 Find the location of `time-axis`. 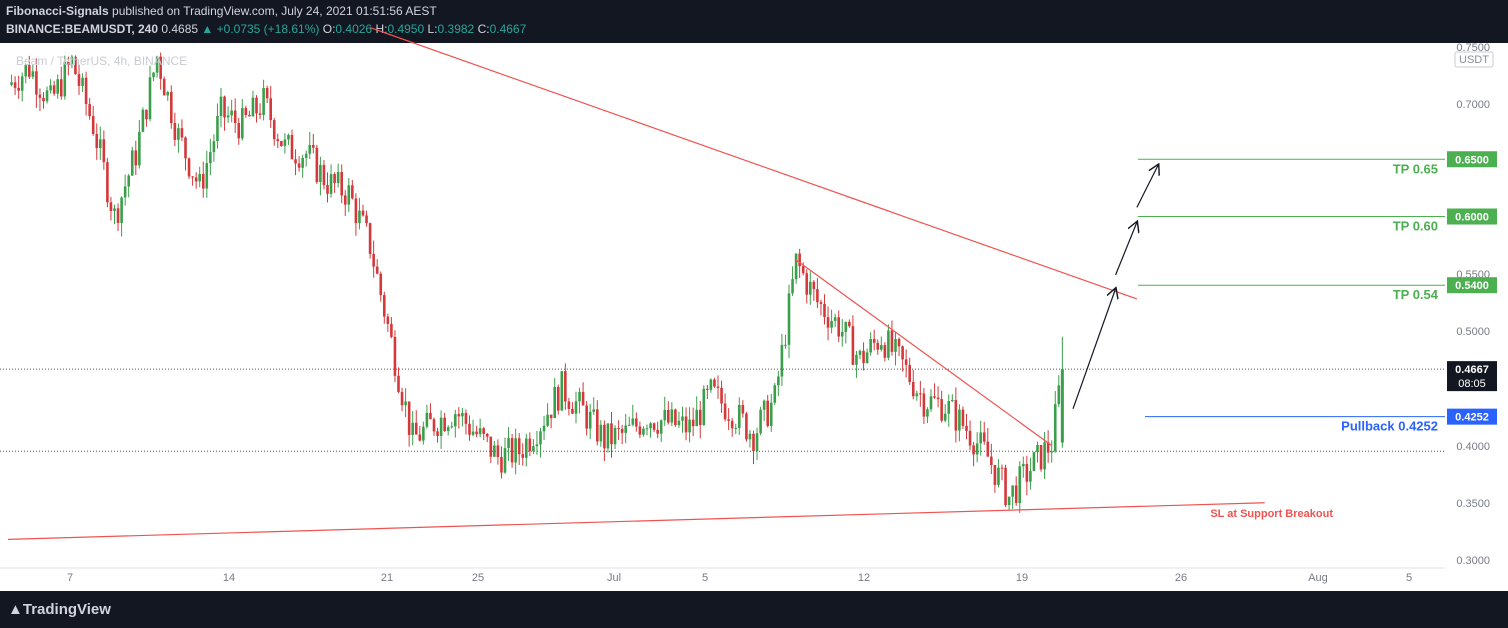

time-axis is located at coordinates (722, 579).